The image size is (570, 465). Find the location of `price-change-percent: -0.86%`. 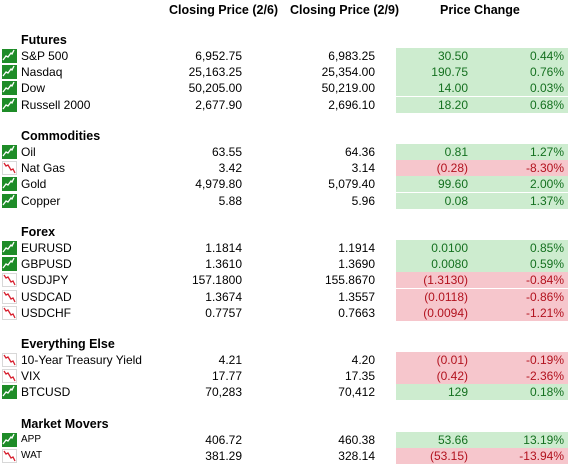

price-change-percent: -0.86% is located at coordinates (544, 297).